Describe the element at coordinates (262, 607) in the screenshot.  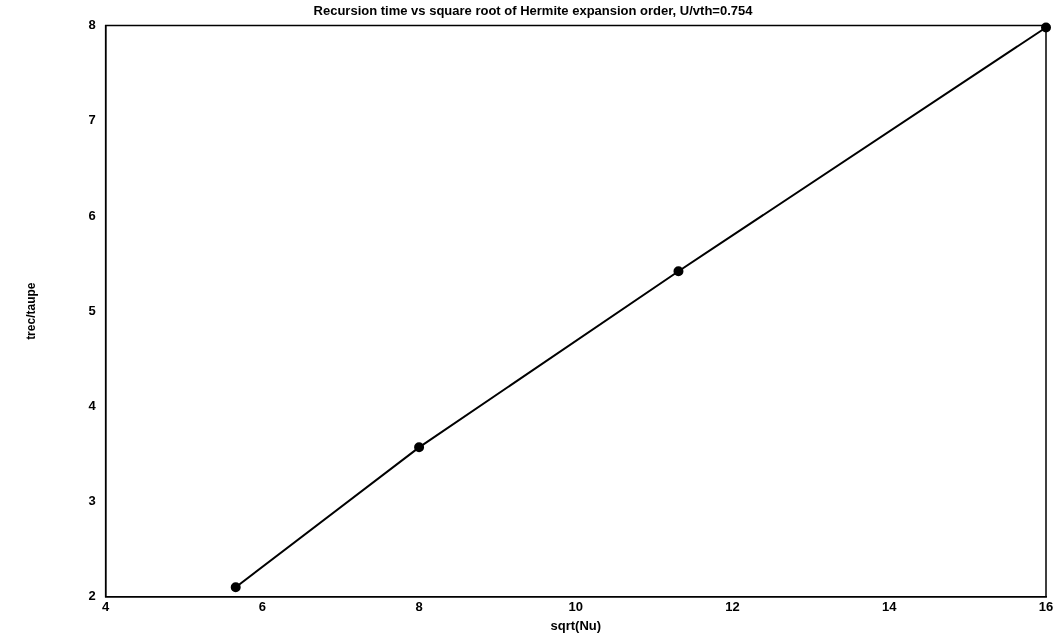
I see `x-tick-label: 6` at that location.